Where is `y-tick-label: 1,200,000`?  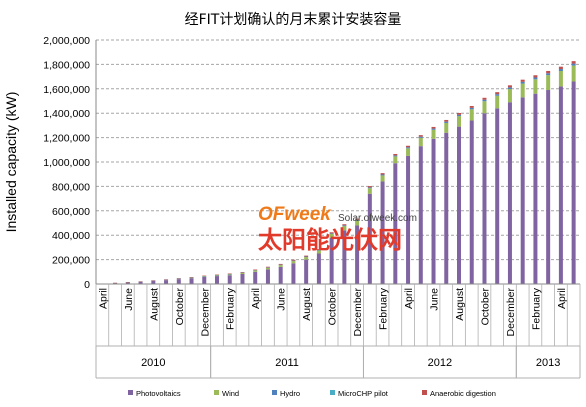 y-tick-label: 1,200,000 is located at coordinates (66, 139).